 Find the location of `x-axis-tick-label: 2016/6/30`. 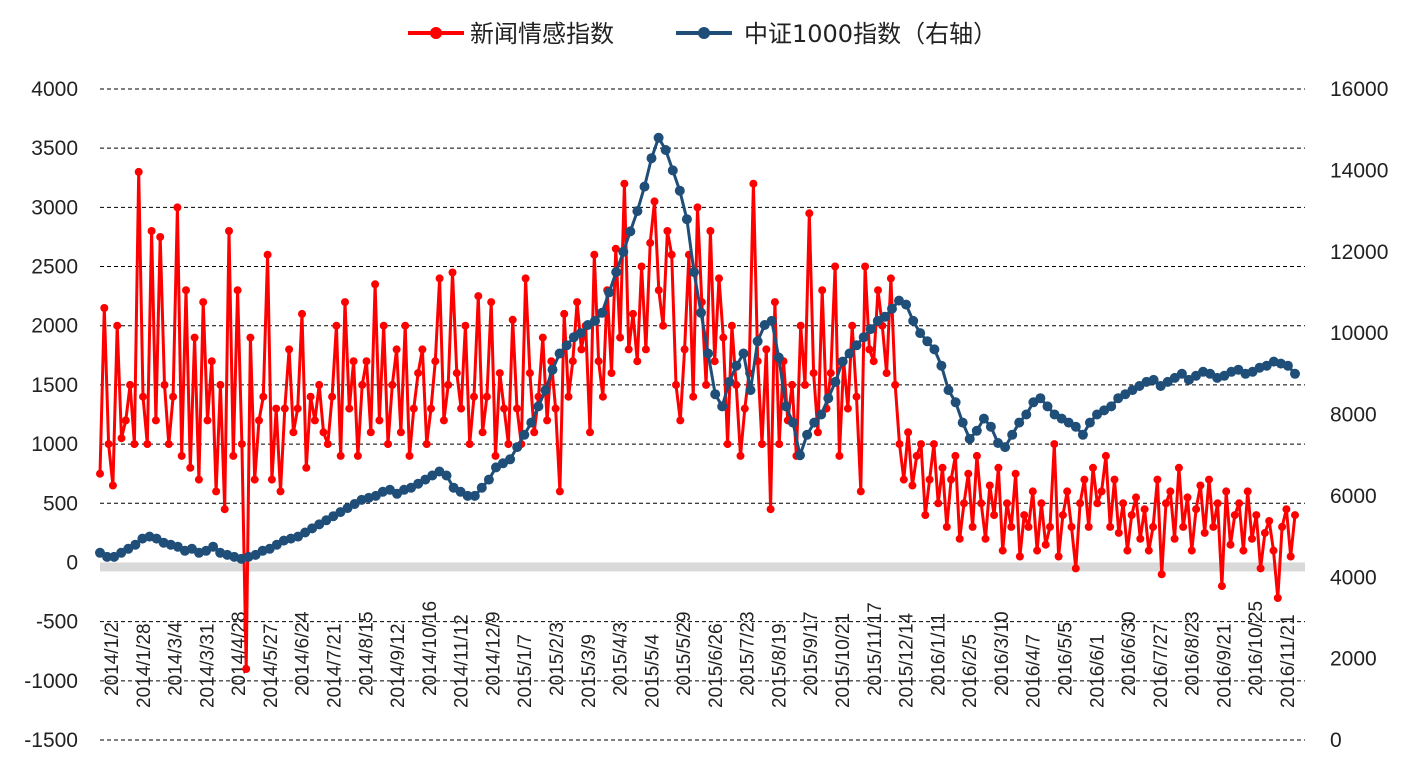

x-axis-tick-label: 2016/6/30 is located at coordinates (1129, 653).